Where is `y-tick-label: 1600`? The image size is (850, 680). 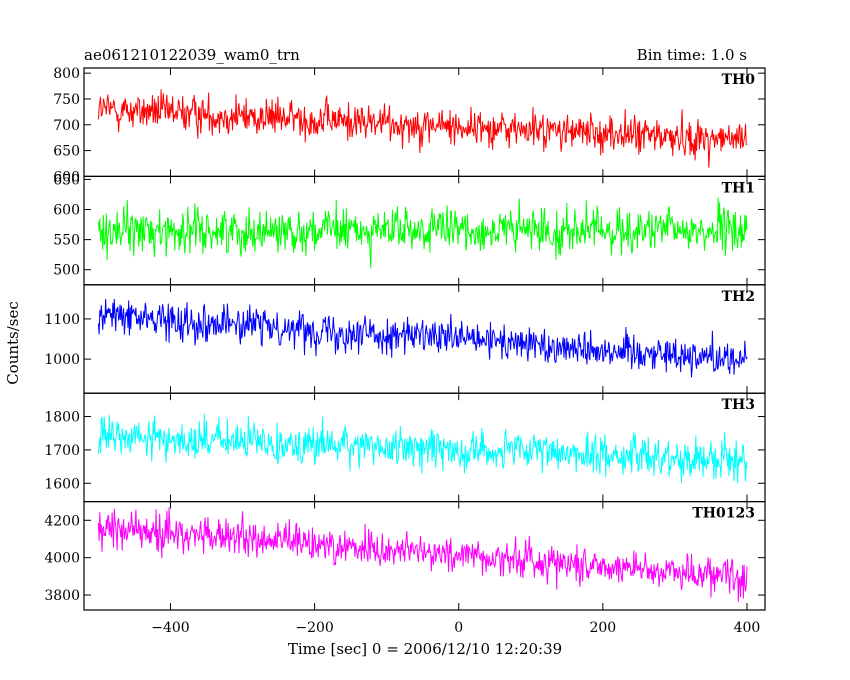 y-tick-label: 1600 is located at coordinates (62, 484).